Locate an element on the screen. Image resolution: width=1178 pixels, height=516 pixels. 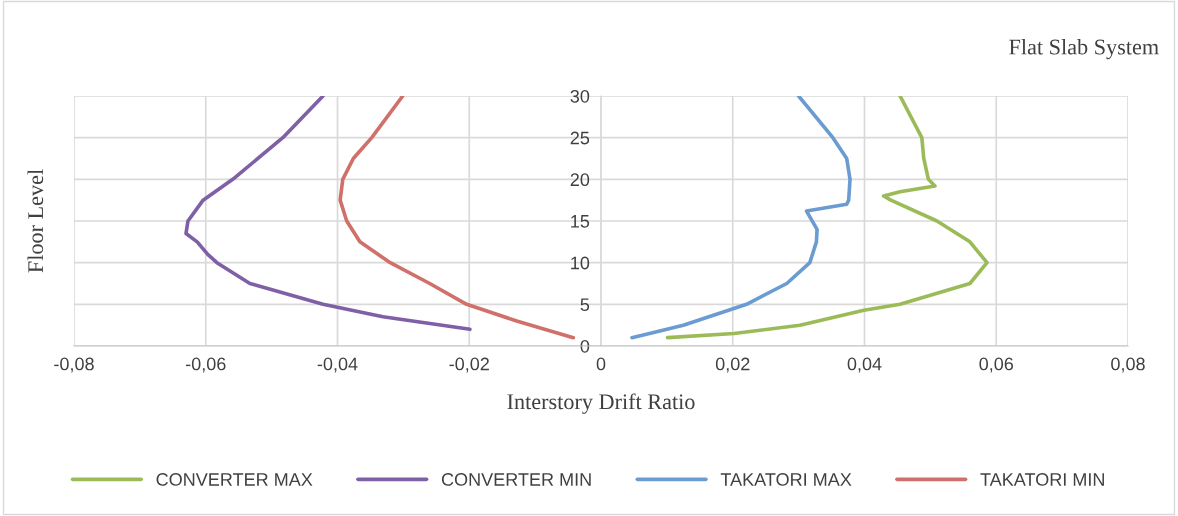
y-tick-label: 25 is located at coordinates (580, 138).